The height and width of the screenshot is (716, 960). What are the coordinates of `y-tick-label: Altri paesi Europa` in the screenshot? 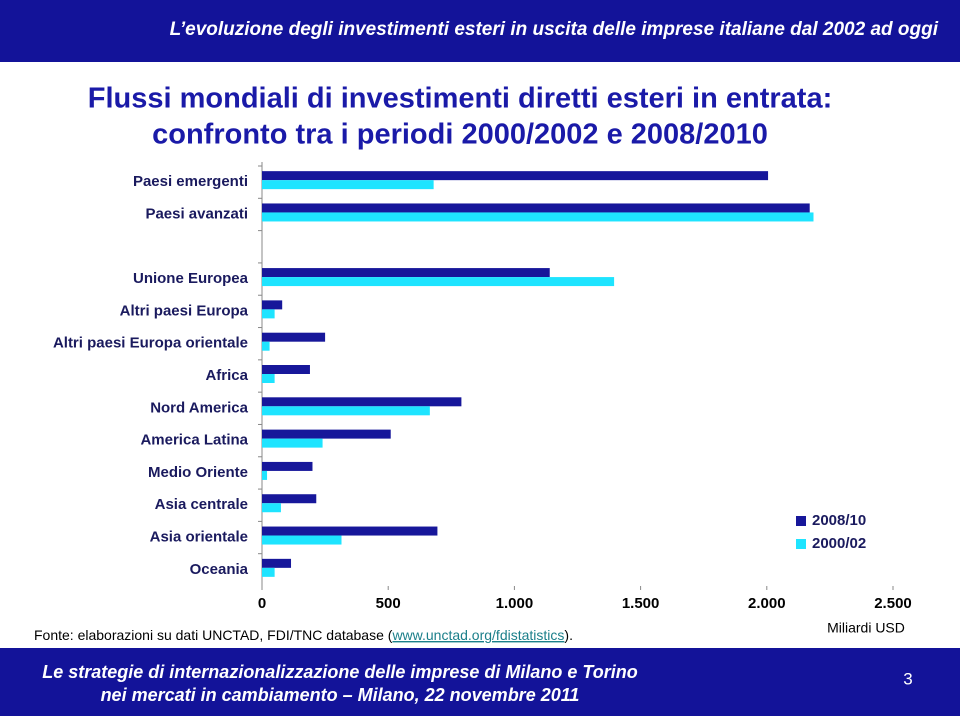 It's located at (184, 310).